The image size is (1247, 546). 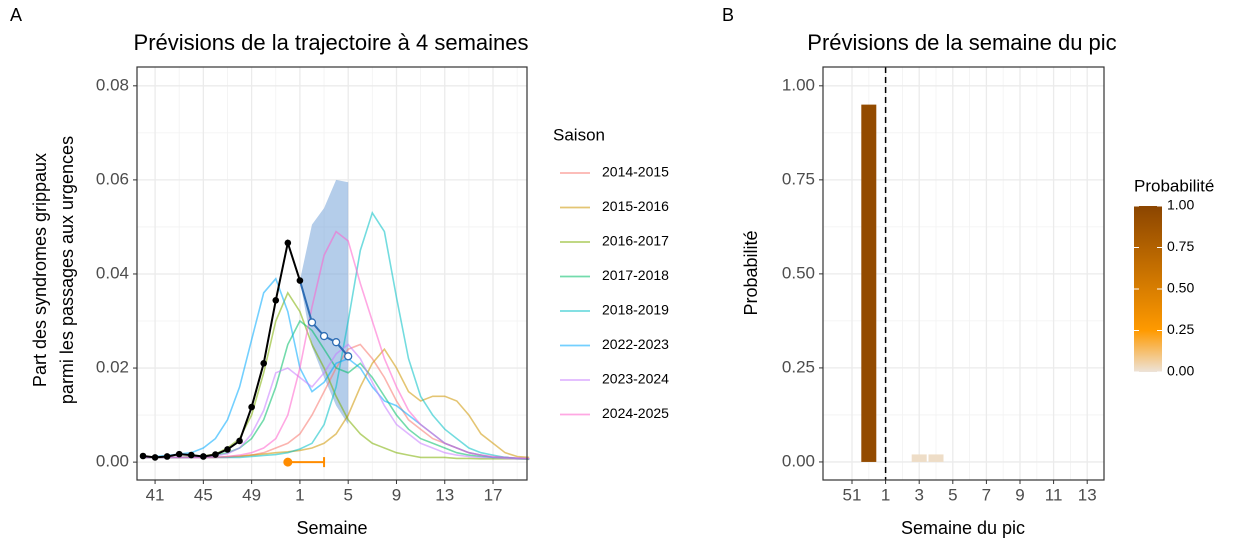 I want to click on x-tick-label: 51, so click(x=852, y=494).